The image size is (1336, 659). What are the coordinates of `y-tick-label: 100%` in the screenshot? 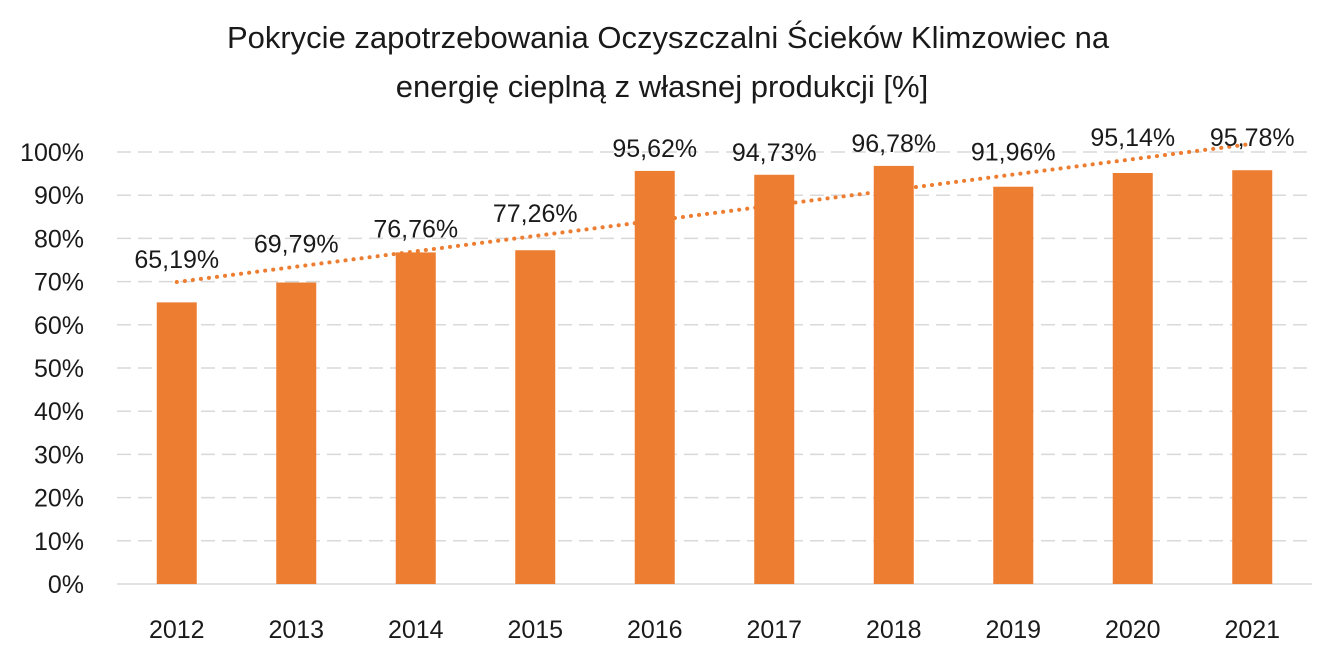 It's located at (52, 153).